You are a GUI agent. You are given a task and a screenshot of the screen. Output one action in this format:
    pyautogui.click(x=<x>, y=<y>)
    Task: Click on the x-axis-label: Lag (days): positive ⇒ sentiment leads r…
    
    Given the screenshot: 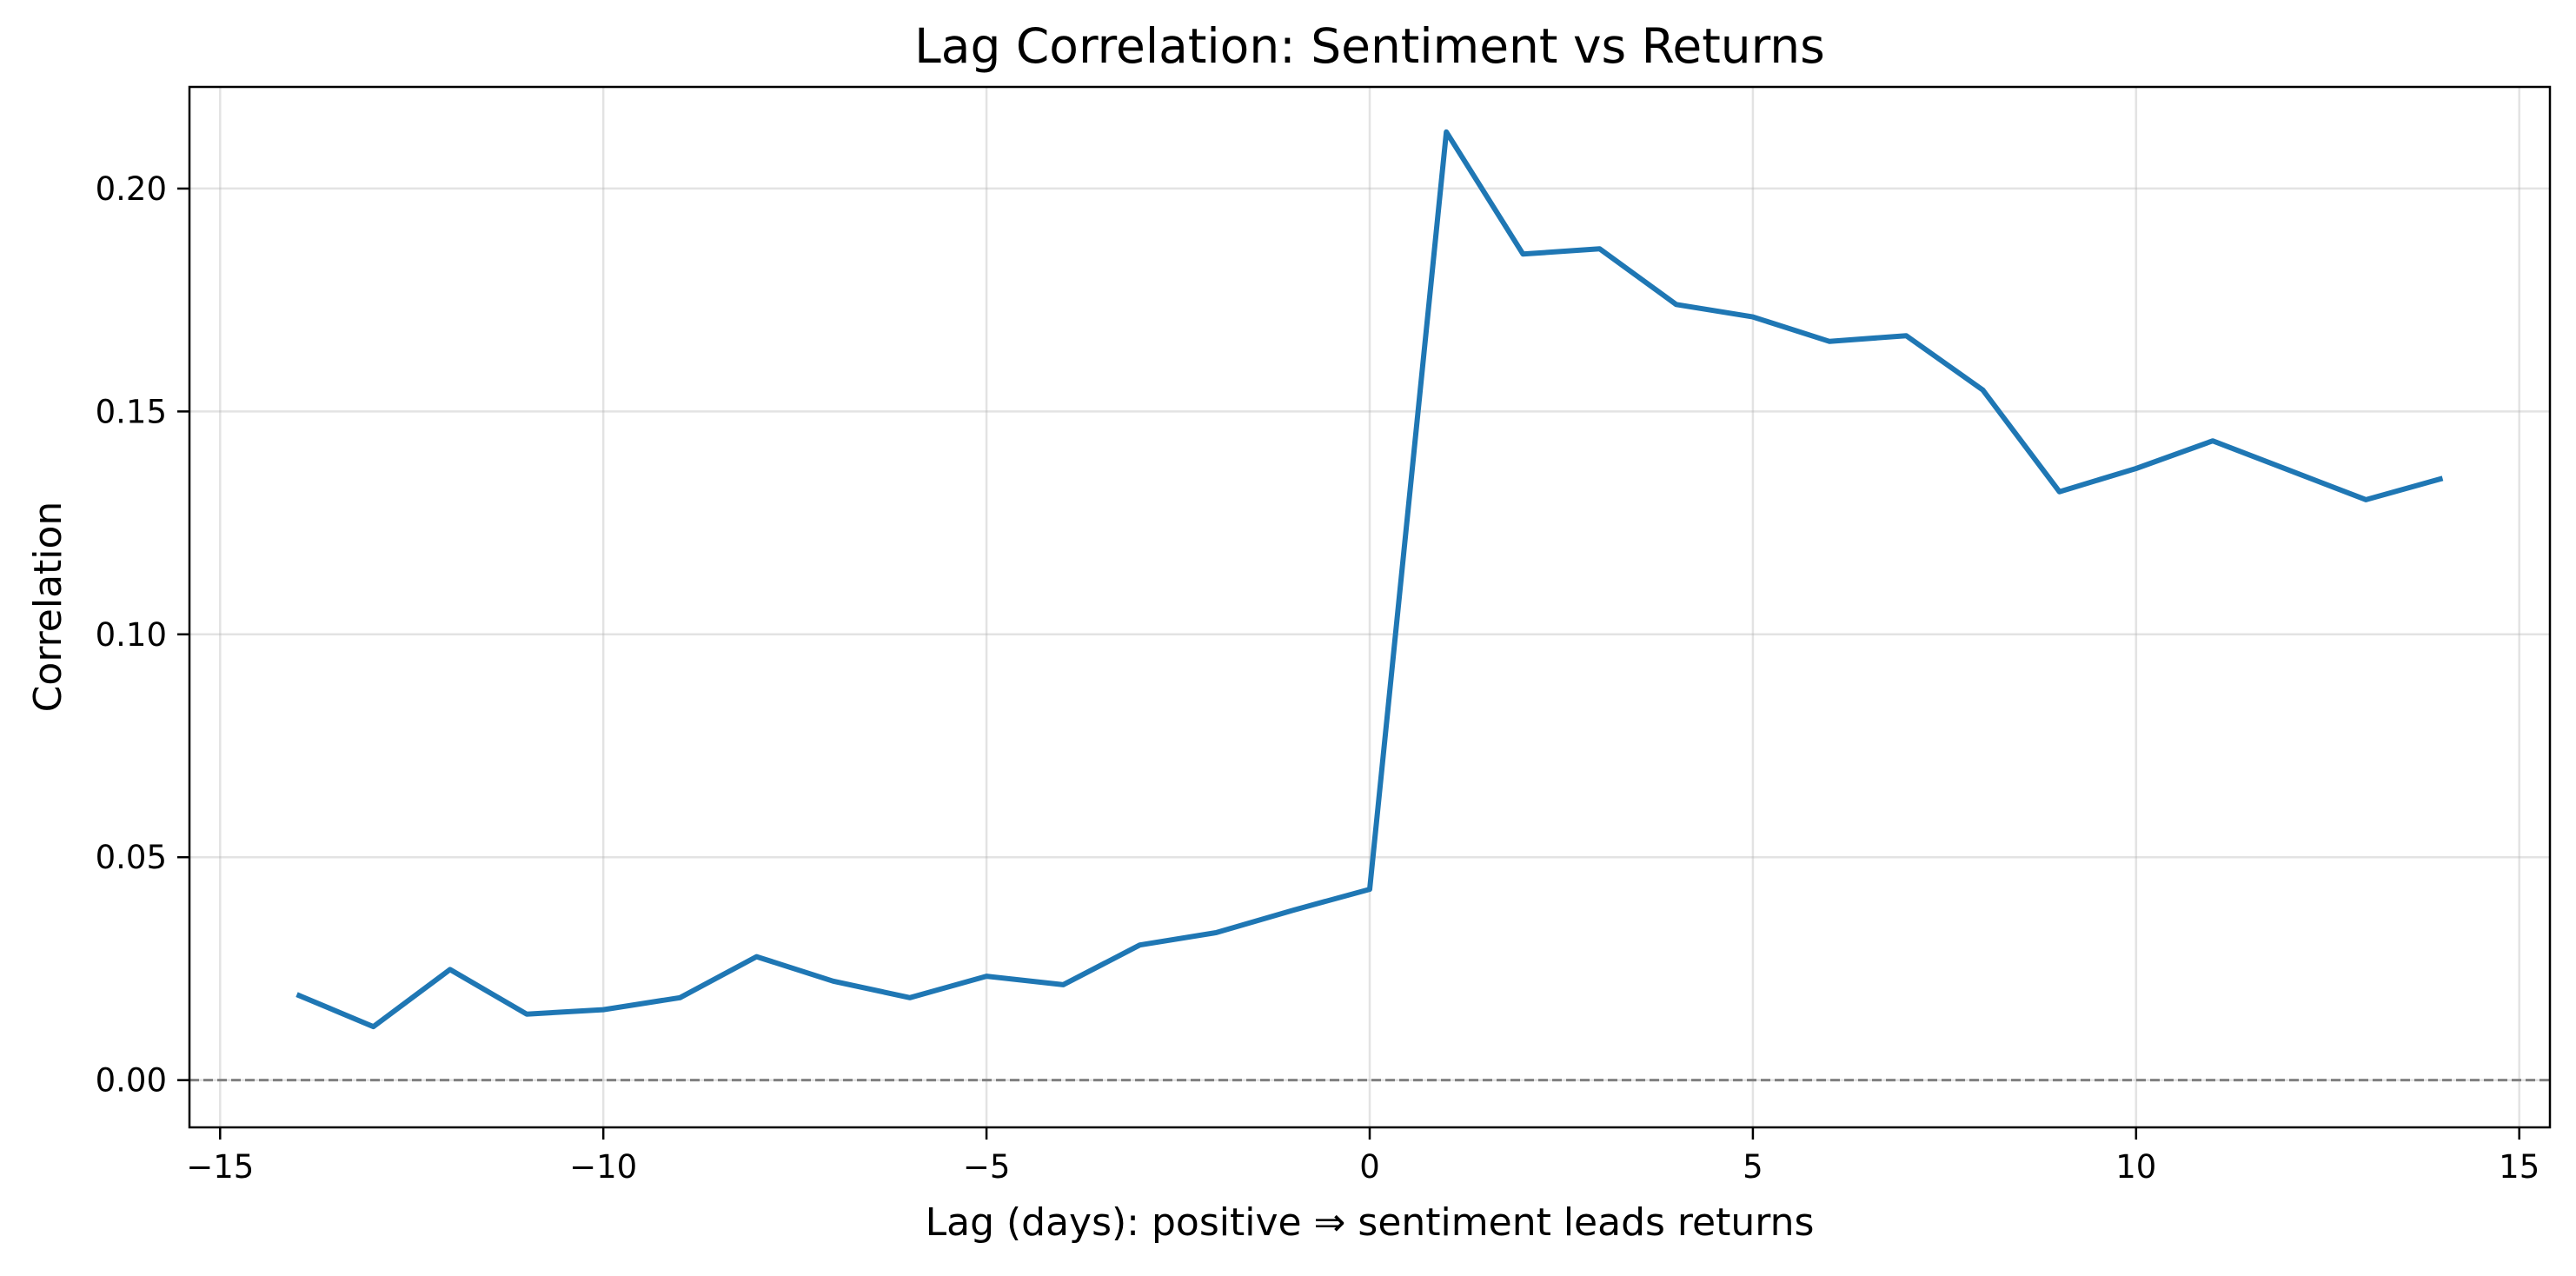 What is the action you would take?
    pyautogui.click(x=1370, y=1222)
    